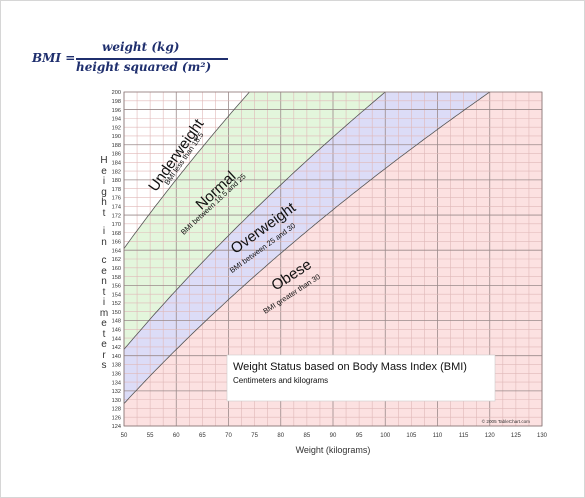 This screenshot has width=585, height=498. What do you see at coordinates (116, 269) in the screenshot?
I see `y-tick-label: 160` at bounding box center [116, 269].